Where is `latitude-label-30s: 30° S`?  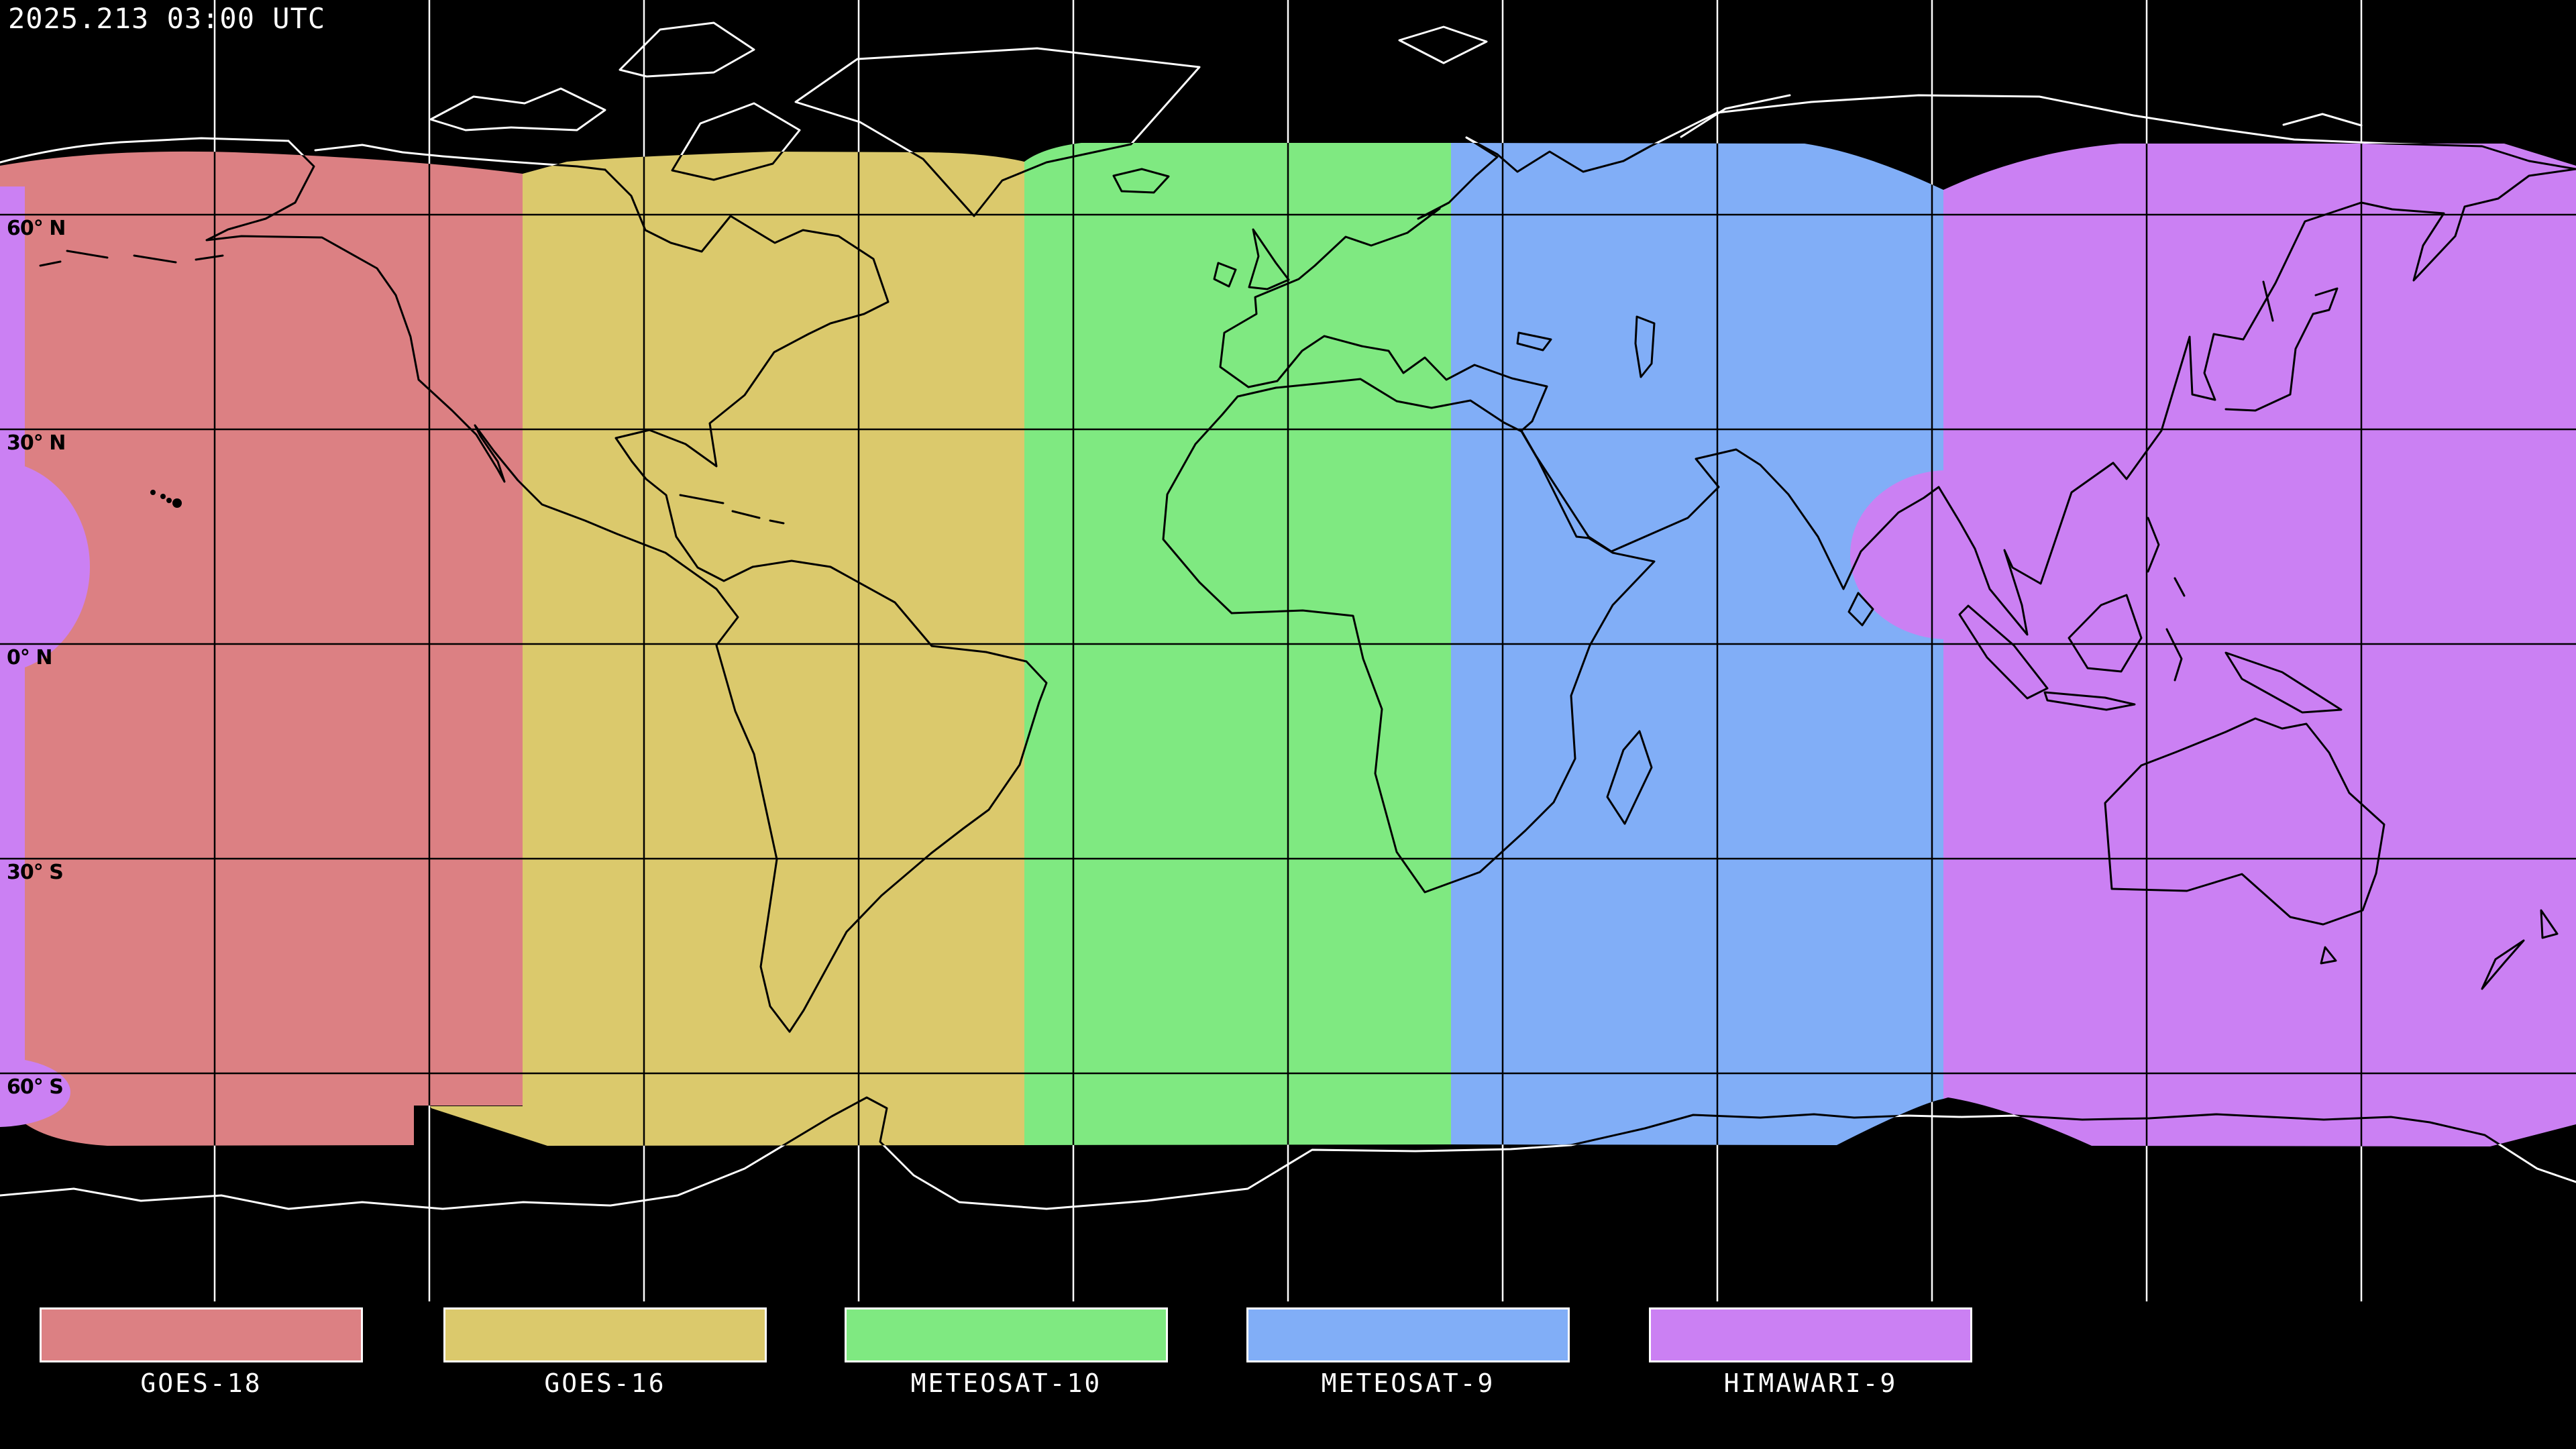
latitude-label-30s: 30° S is located at coordinates (35, 872).